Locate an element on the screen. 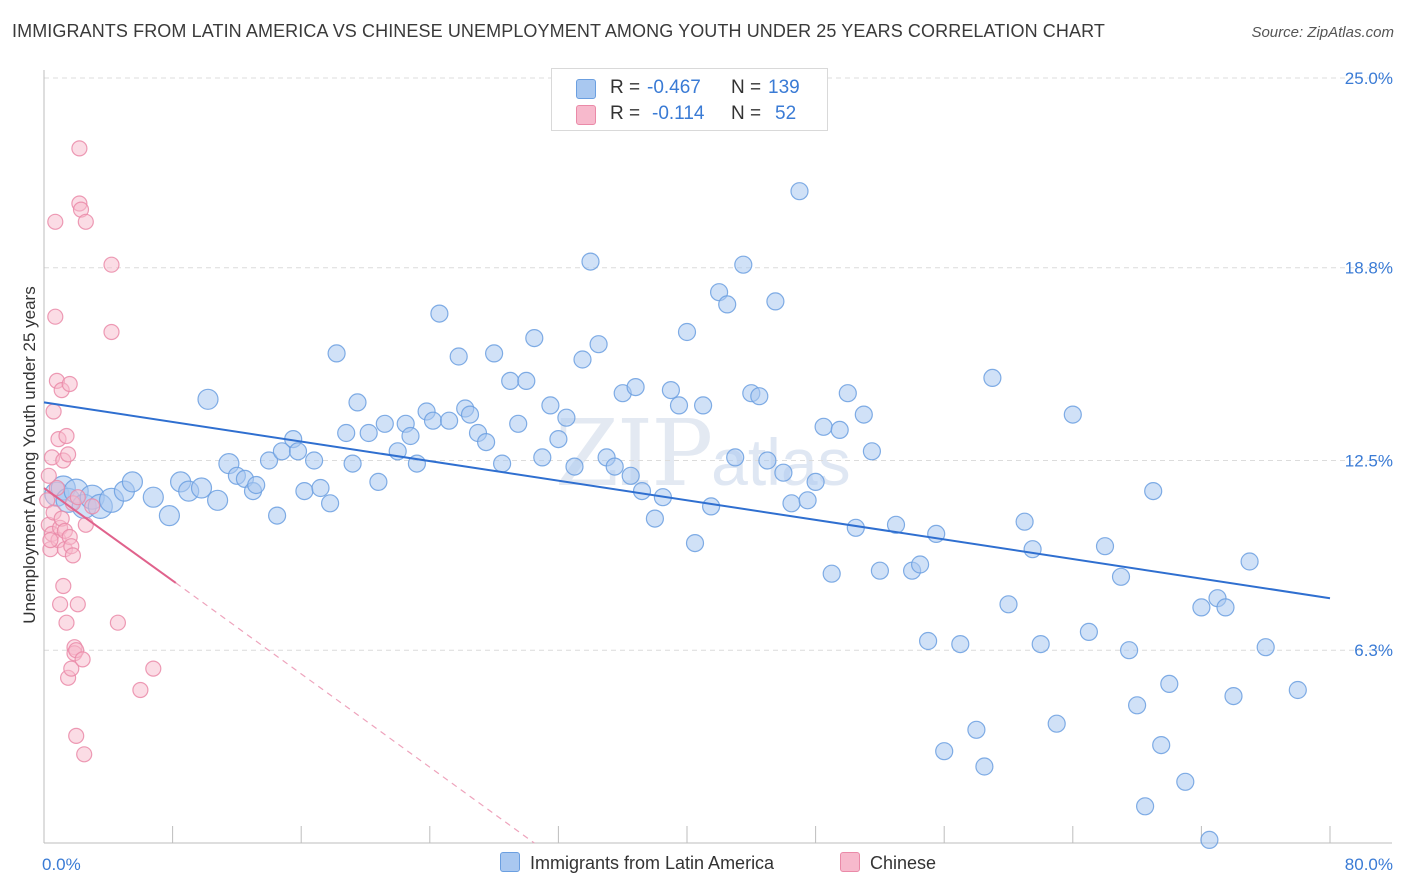 The width and height of the screenshot is (1406, 892). source-credit: Source: ZipAtlas.com is located at coordinates (1322, 32).